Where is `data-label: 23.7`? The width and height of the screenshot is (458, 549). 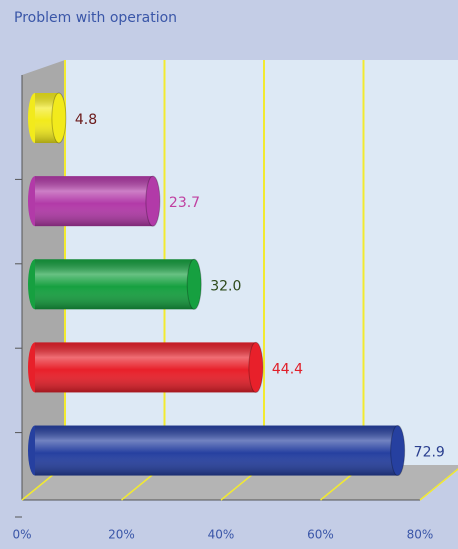 data-label: 23.7 is located at coordinates (184, 203).